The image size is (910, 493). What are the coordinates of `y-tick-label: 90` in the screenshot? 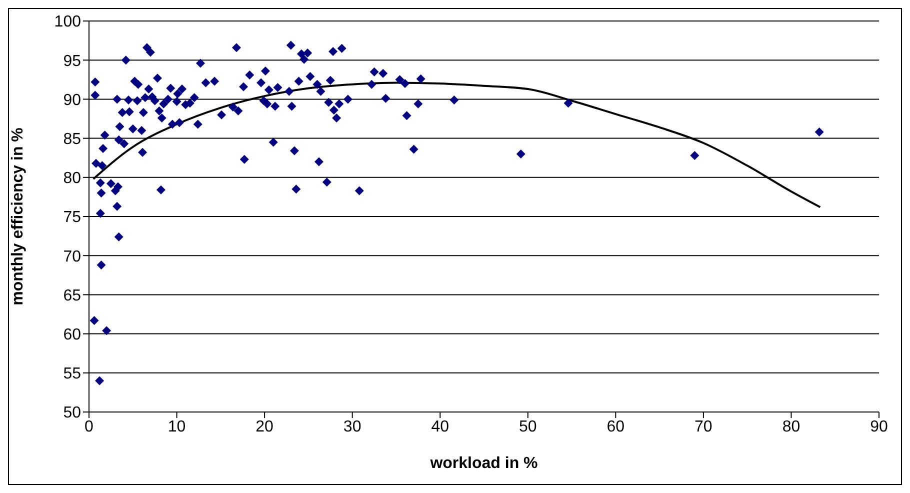 It's located at (72, 100).